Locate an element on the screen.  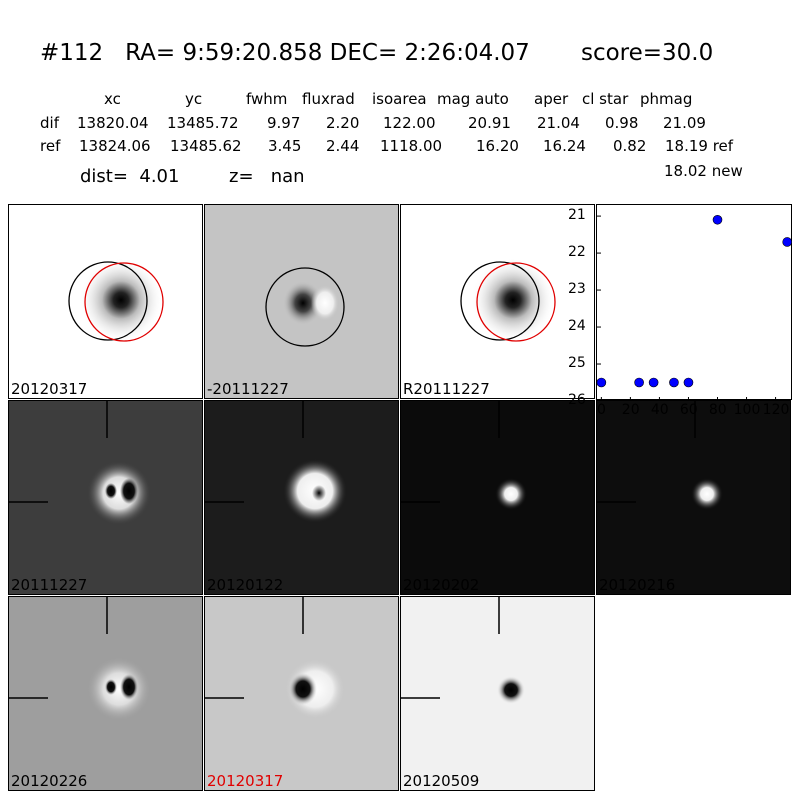
table-cell: 2.44 is located at coordinates (343, 146).